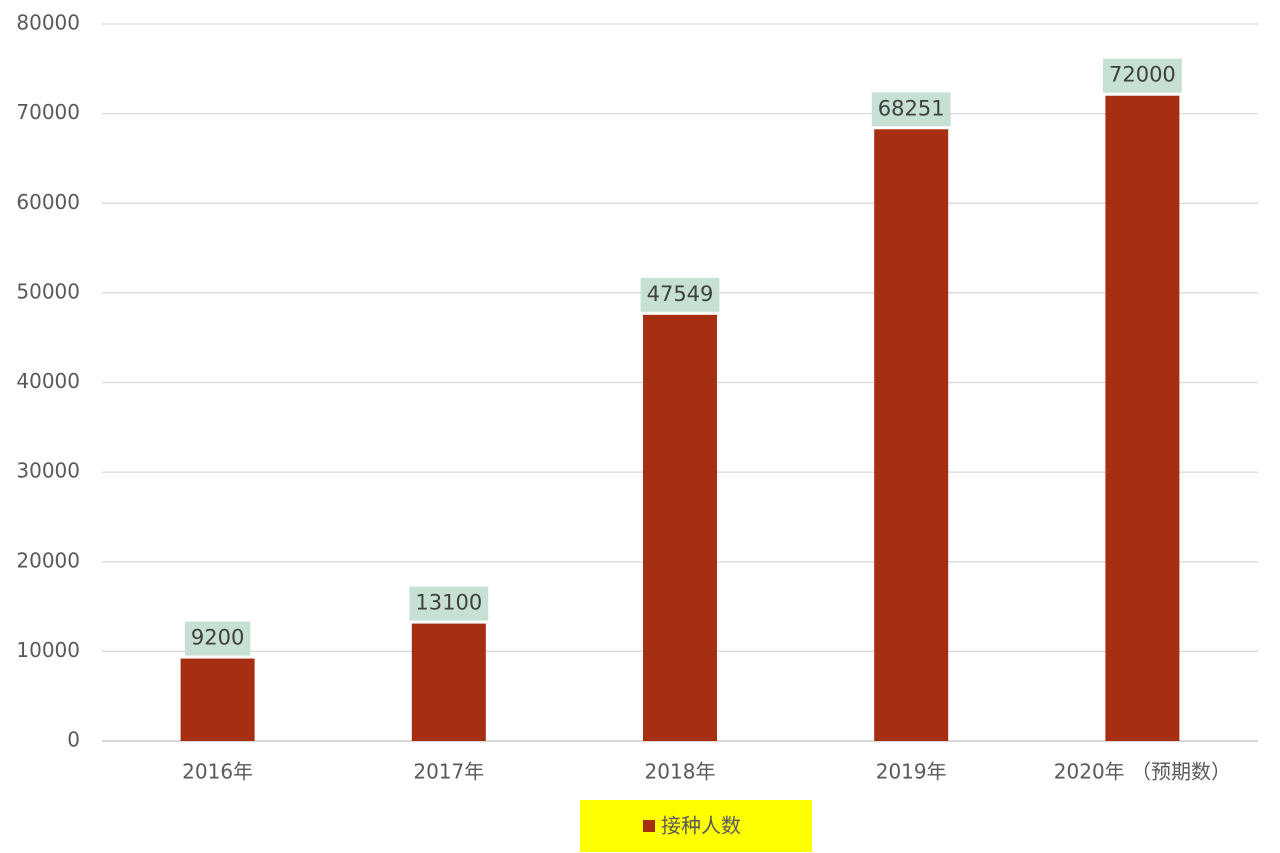 Image resolution: width=1280 pixels, height=853 pixels. What do you see at coordinates (48, 202) in the screenshot?
I see `y-tick-label: 60000` at bounding box center [48, 202].